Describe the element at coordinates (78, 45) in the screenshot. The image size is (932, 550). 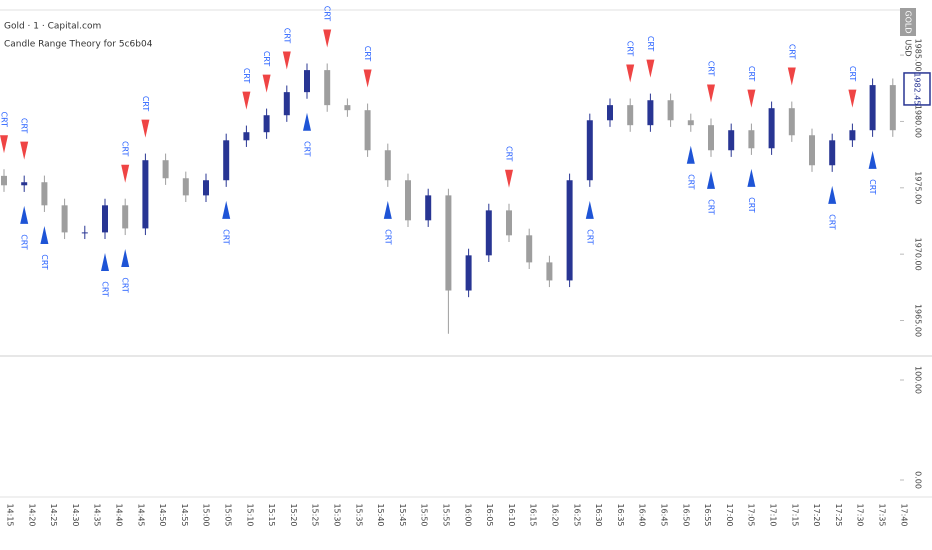
I see `indicator-title: Candle Range Theory for 5c6b04` at that location.